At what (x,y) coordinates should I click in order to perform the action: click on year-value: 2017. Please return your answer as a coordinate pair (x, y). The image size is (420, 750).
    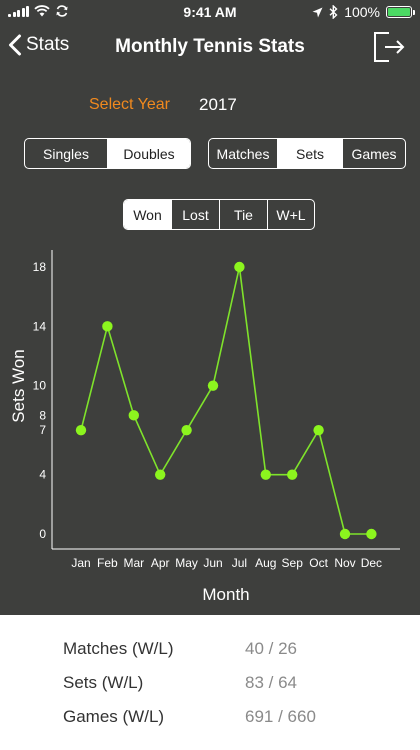
    Looking at the image, I should click on (218, 104).